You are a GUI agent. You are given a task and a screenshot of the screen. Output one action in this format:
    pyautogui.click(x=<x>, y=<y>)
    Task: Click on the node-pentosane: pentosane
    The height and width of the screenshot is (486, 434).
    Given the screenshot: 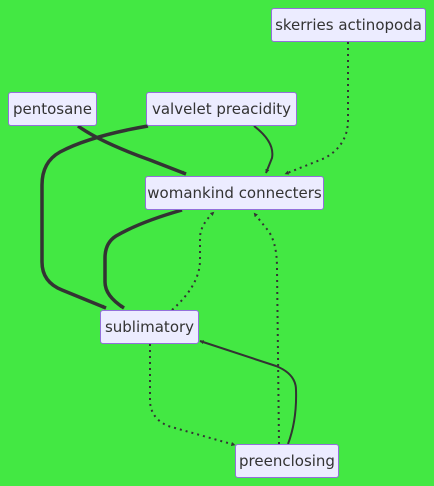 What is the action you would take?
    pyautogui.click(x=52, y=109)
    